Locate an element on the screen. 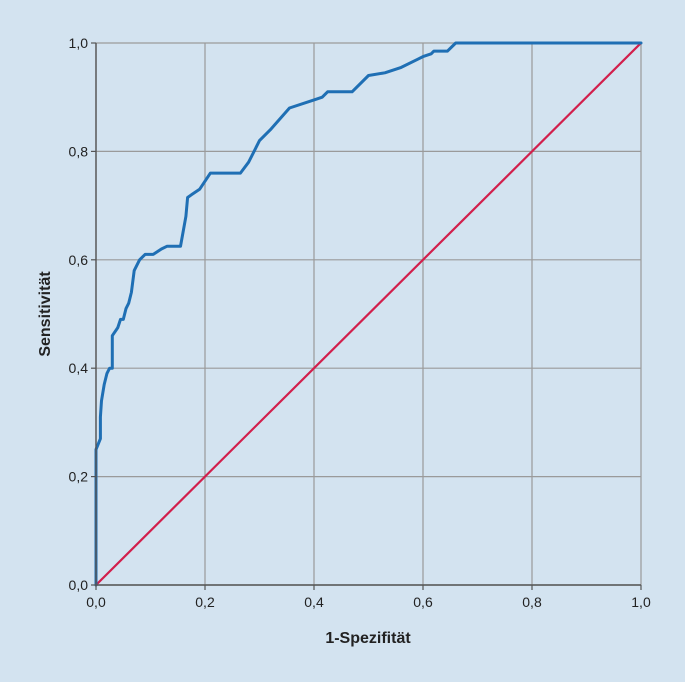 Image resolution: width=685 pixels, height=682 pixels. x-tick-label: 0,2 is located at coordinates (205, 602).